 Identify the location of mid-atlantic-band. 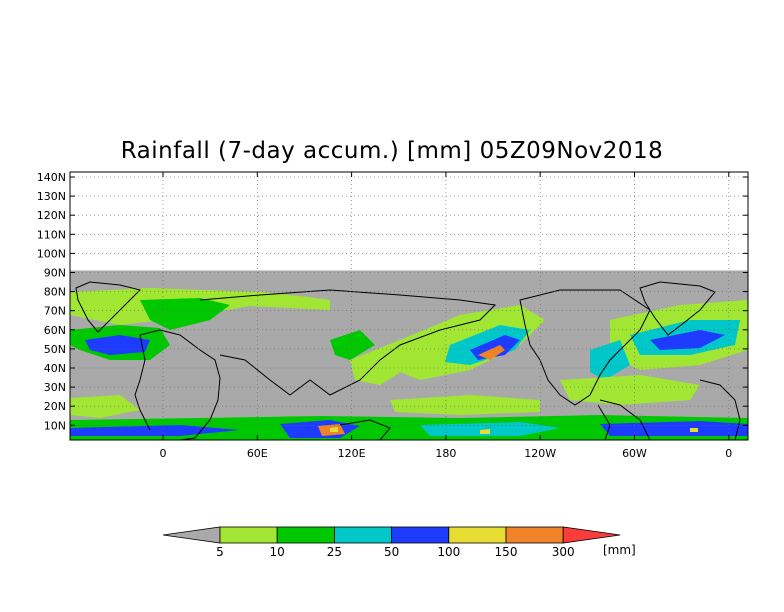
(630, 390).